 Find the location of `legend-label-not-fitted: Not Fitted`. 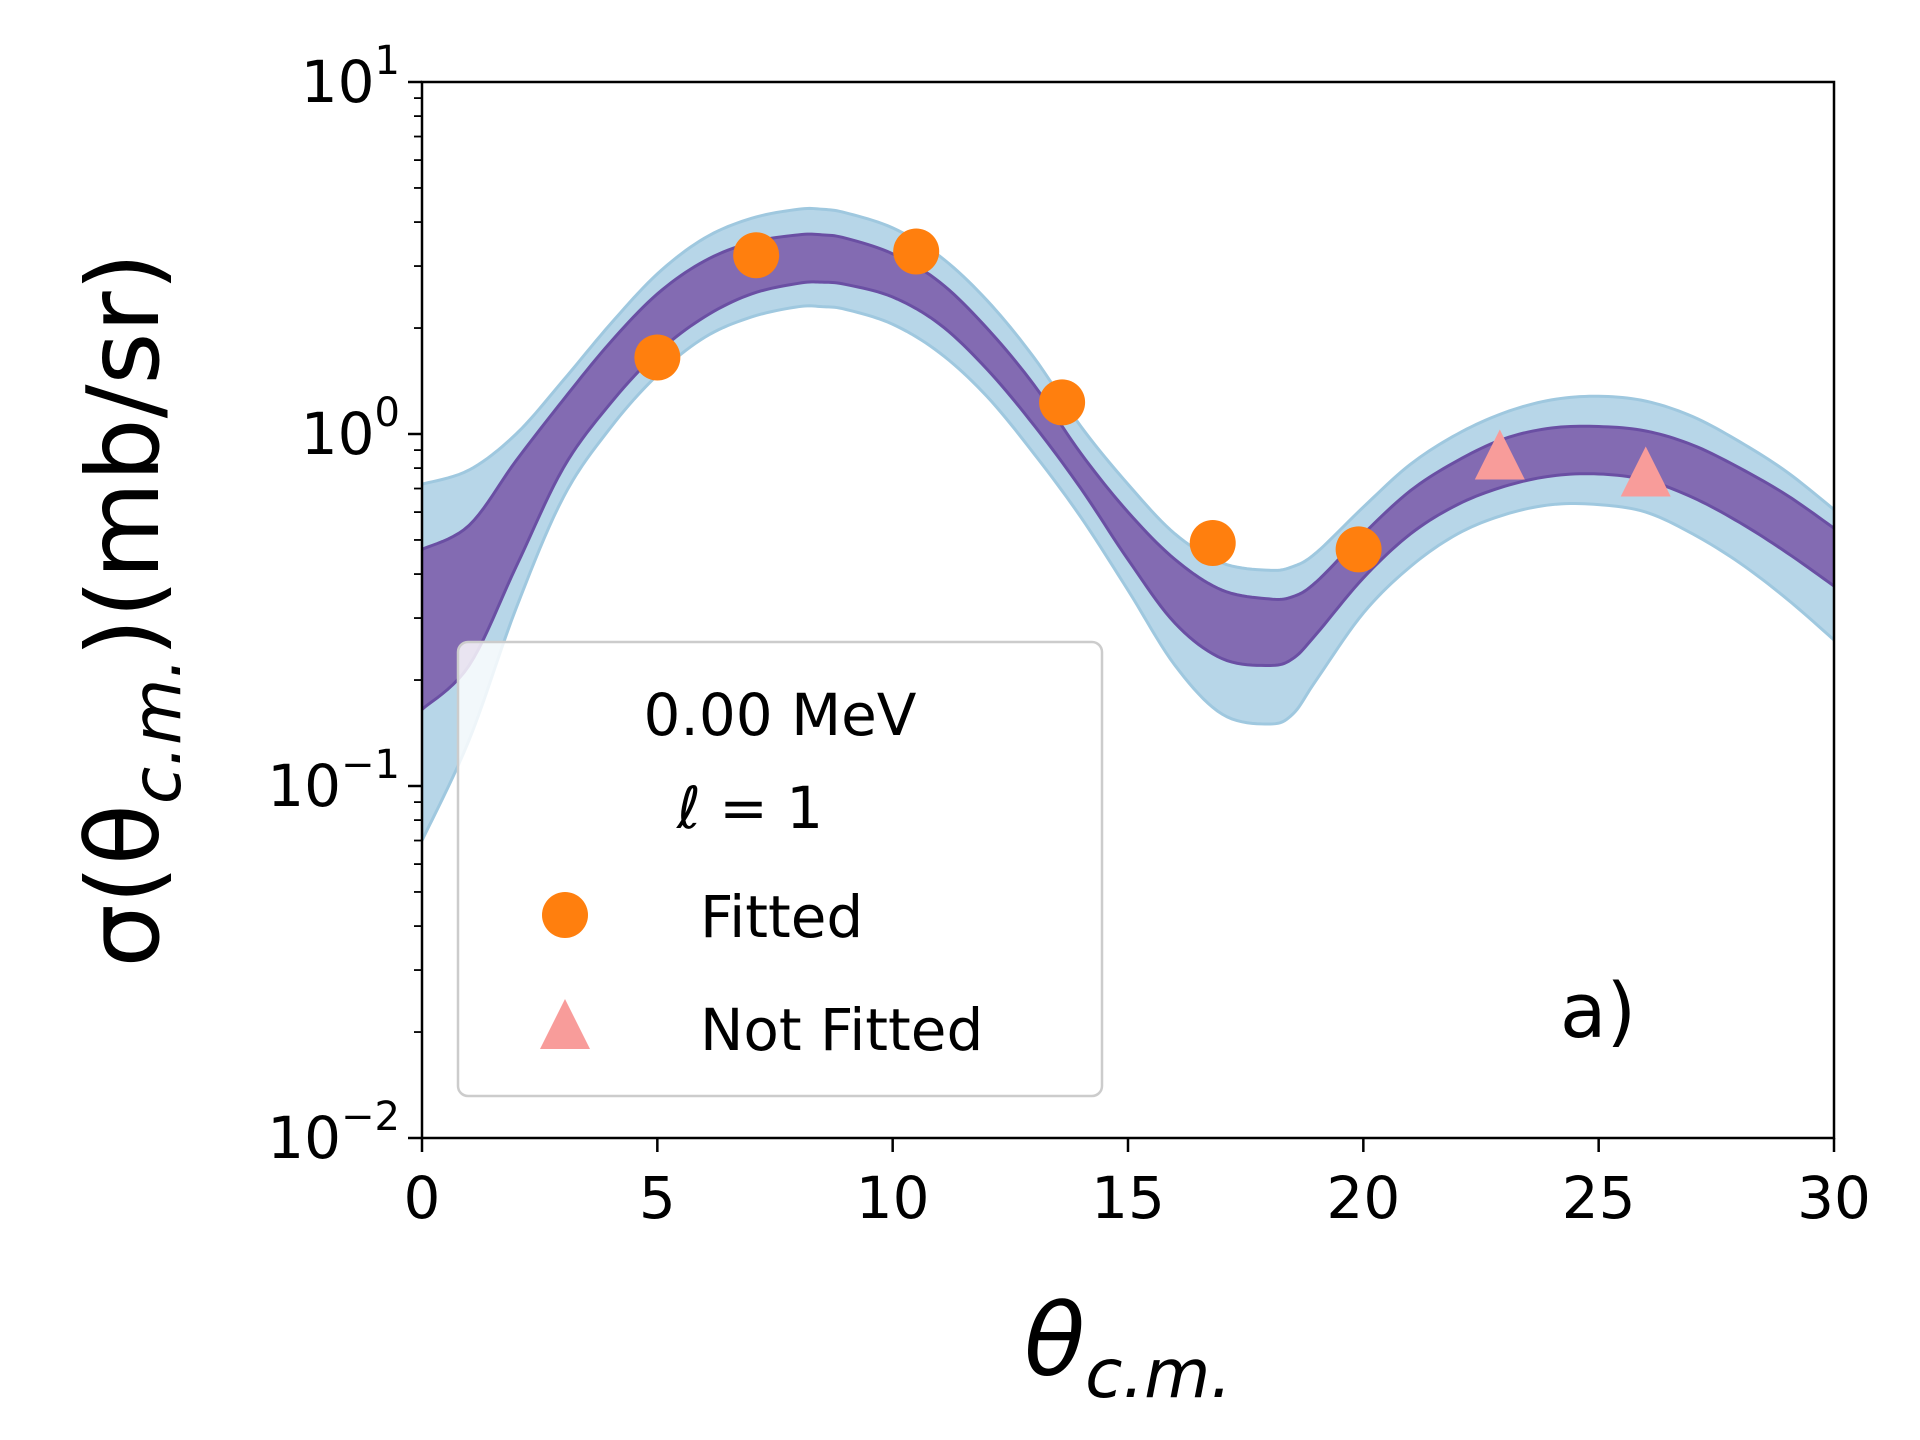

legend-label-not-fitted: Not Fitted is located at coordinates (841, 1030).